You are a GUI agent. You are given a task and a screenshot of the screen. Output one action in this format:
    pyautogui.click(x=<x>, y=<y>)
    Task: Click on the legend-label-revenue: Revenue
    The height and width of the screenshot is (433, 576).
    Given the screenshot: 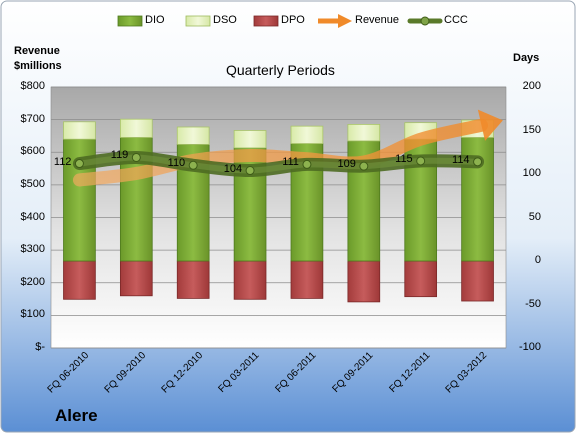 What is the action you would take?
    pyautogui.click(x=377, y=20)
    